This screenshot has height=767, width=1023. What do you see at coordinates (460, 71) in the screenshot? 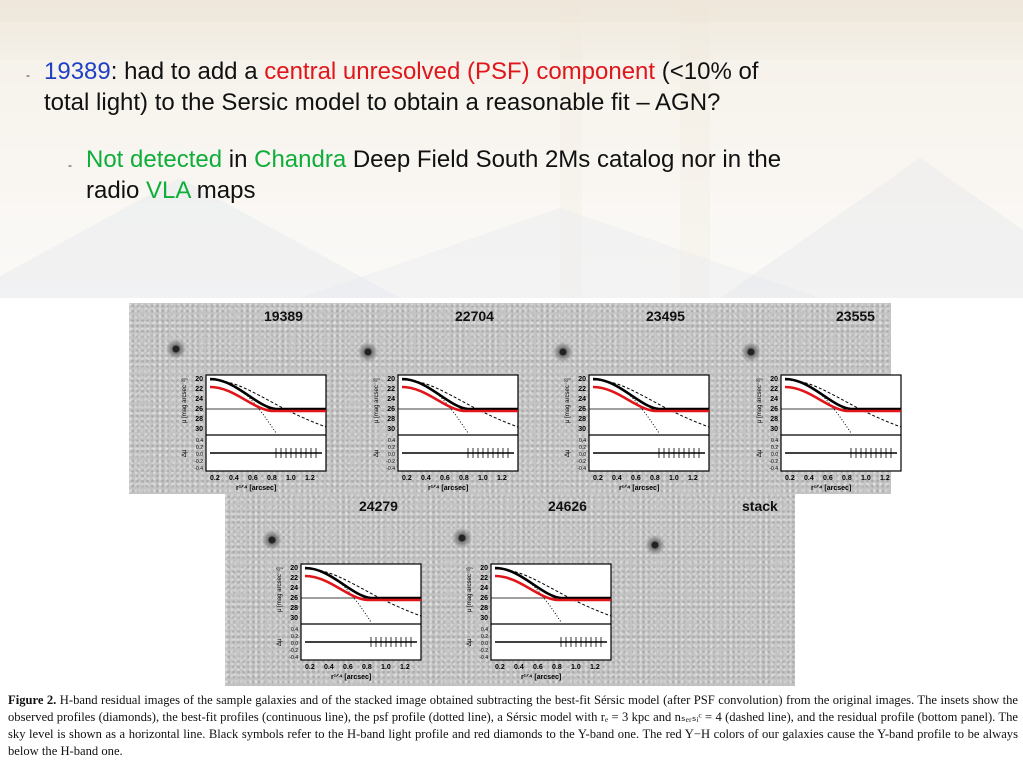
I see `bullet-1-highlight: central unresolved (PSF) component` at bounding box center [460, 71].